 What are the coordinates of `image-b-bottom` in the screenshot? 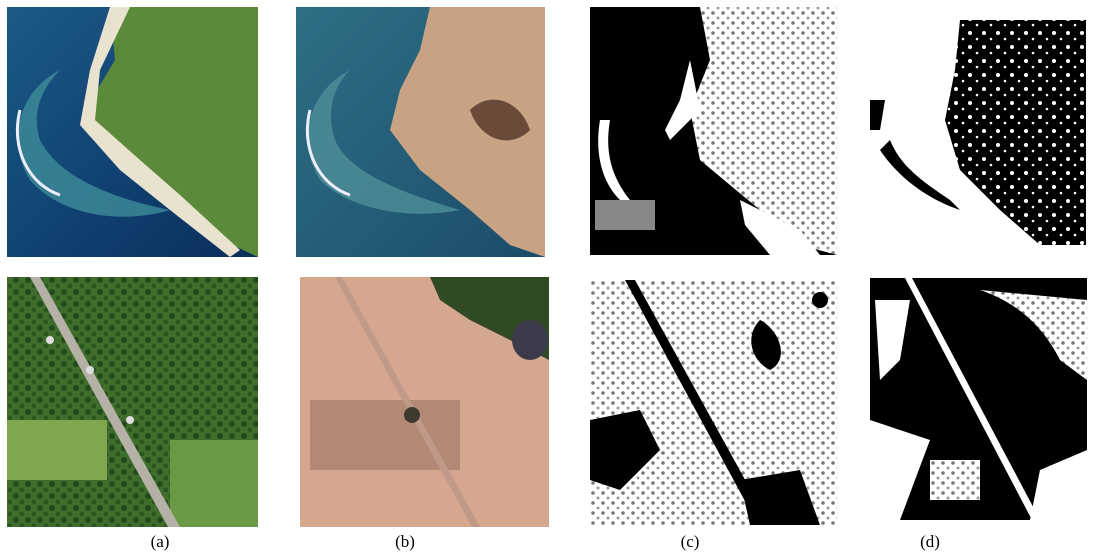 It's located at (424, 402).